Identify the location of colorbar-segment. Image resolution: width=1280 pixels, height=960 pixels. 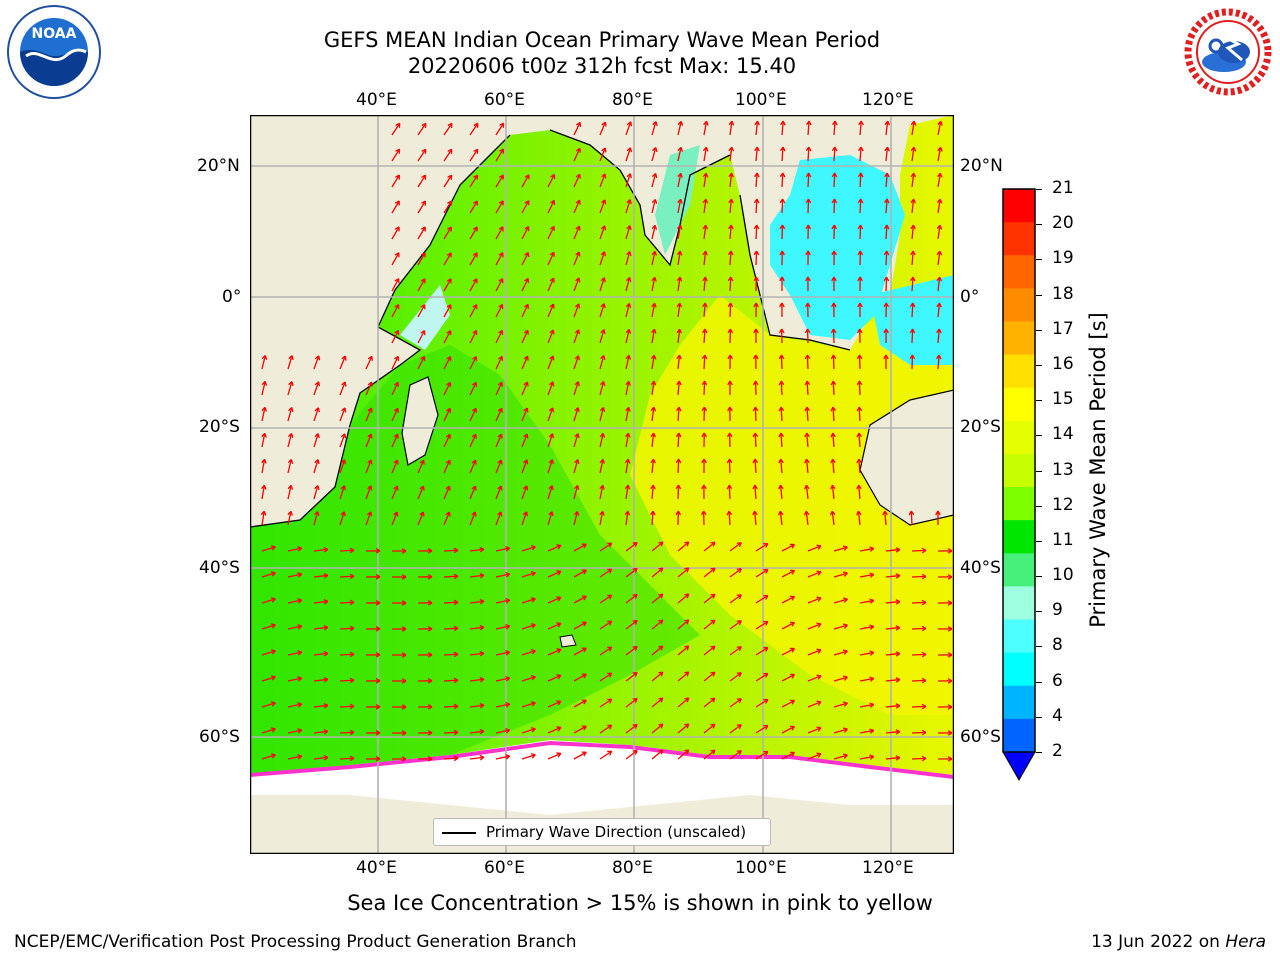
(1019, 371).